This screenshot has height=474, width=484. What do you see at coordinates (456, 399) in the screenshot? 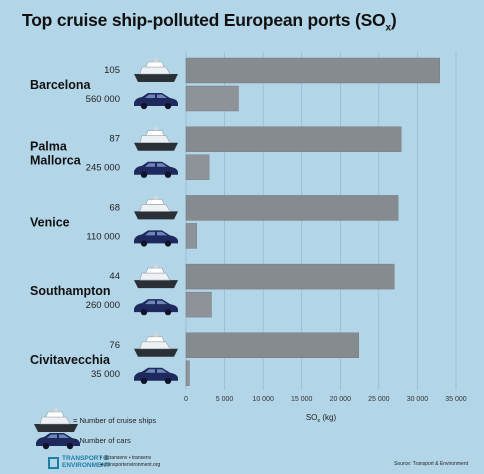
I see `x-tick-label: 35 000` at bounding box center [456, 399].